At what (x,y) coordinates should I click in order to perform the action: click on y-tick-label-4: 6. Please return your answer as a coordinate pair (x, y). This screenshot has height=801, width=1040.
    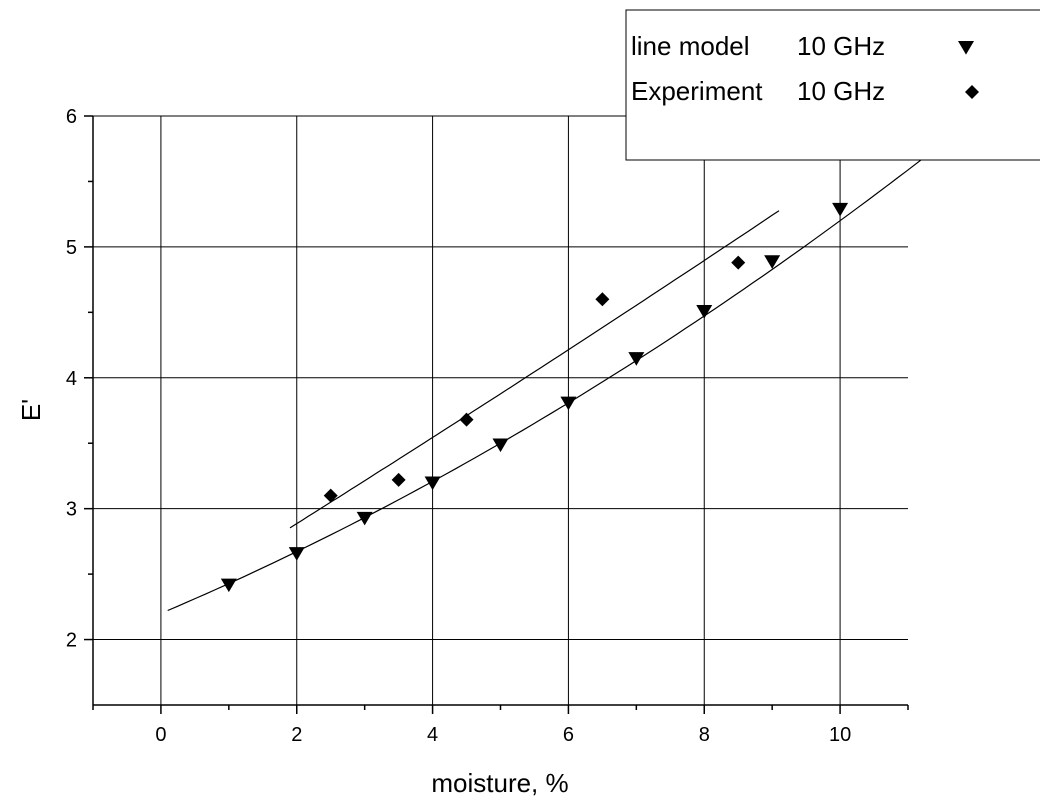
    Looking at the image, I should click on (71, 117).